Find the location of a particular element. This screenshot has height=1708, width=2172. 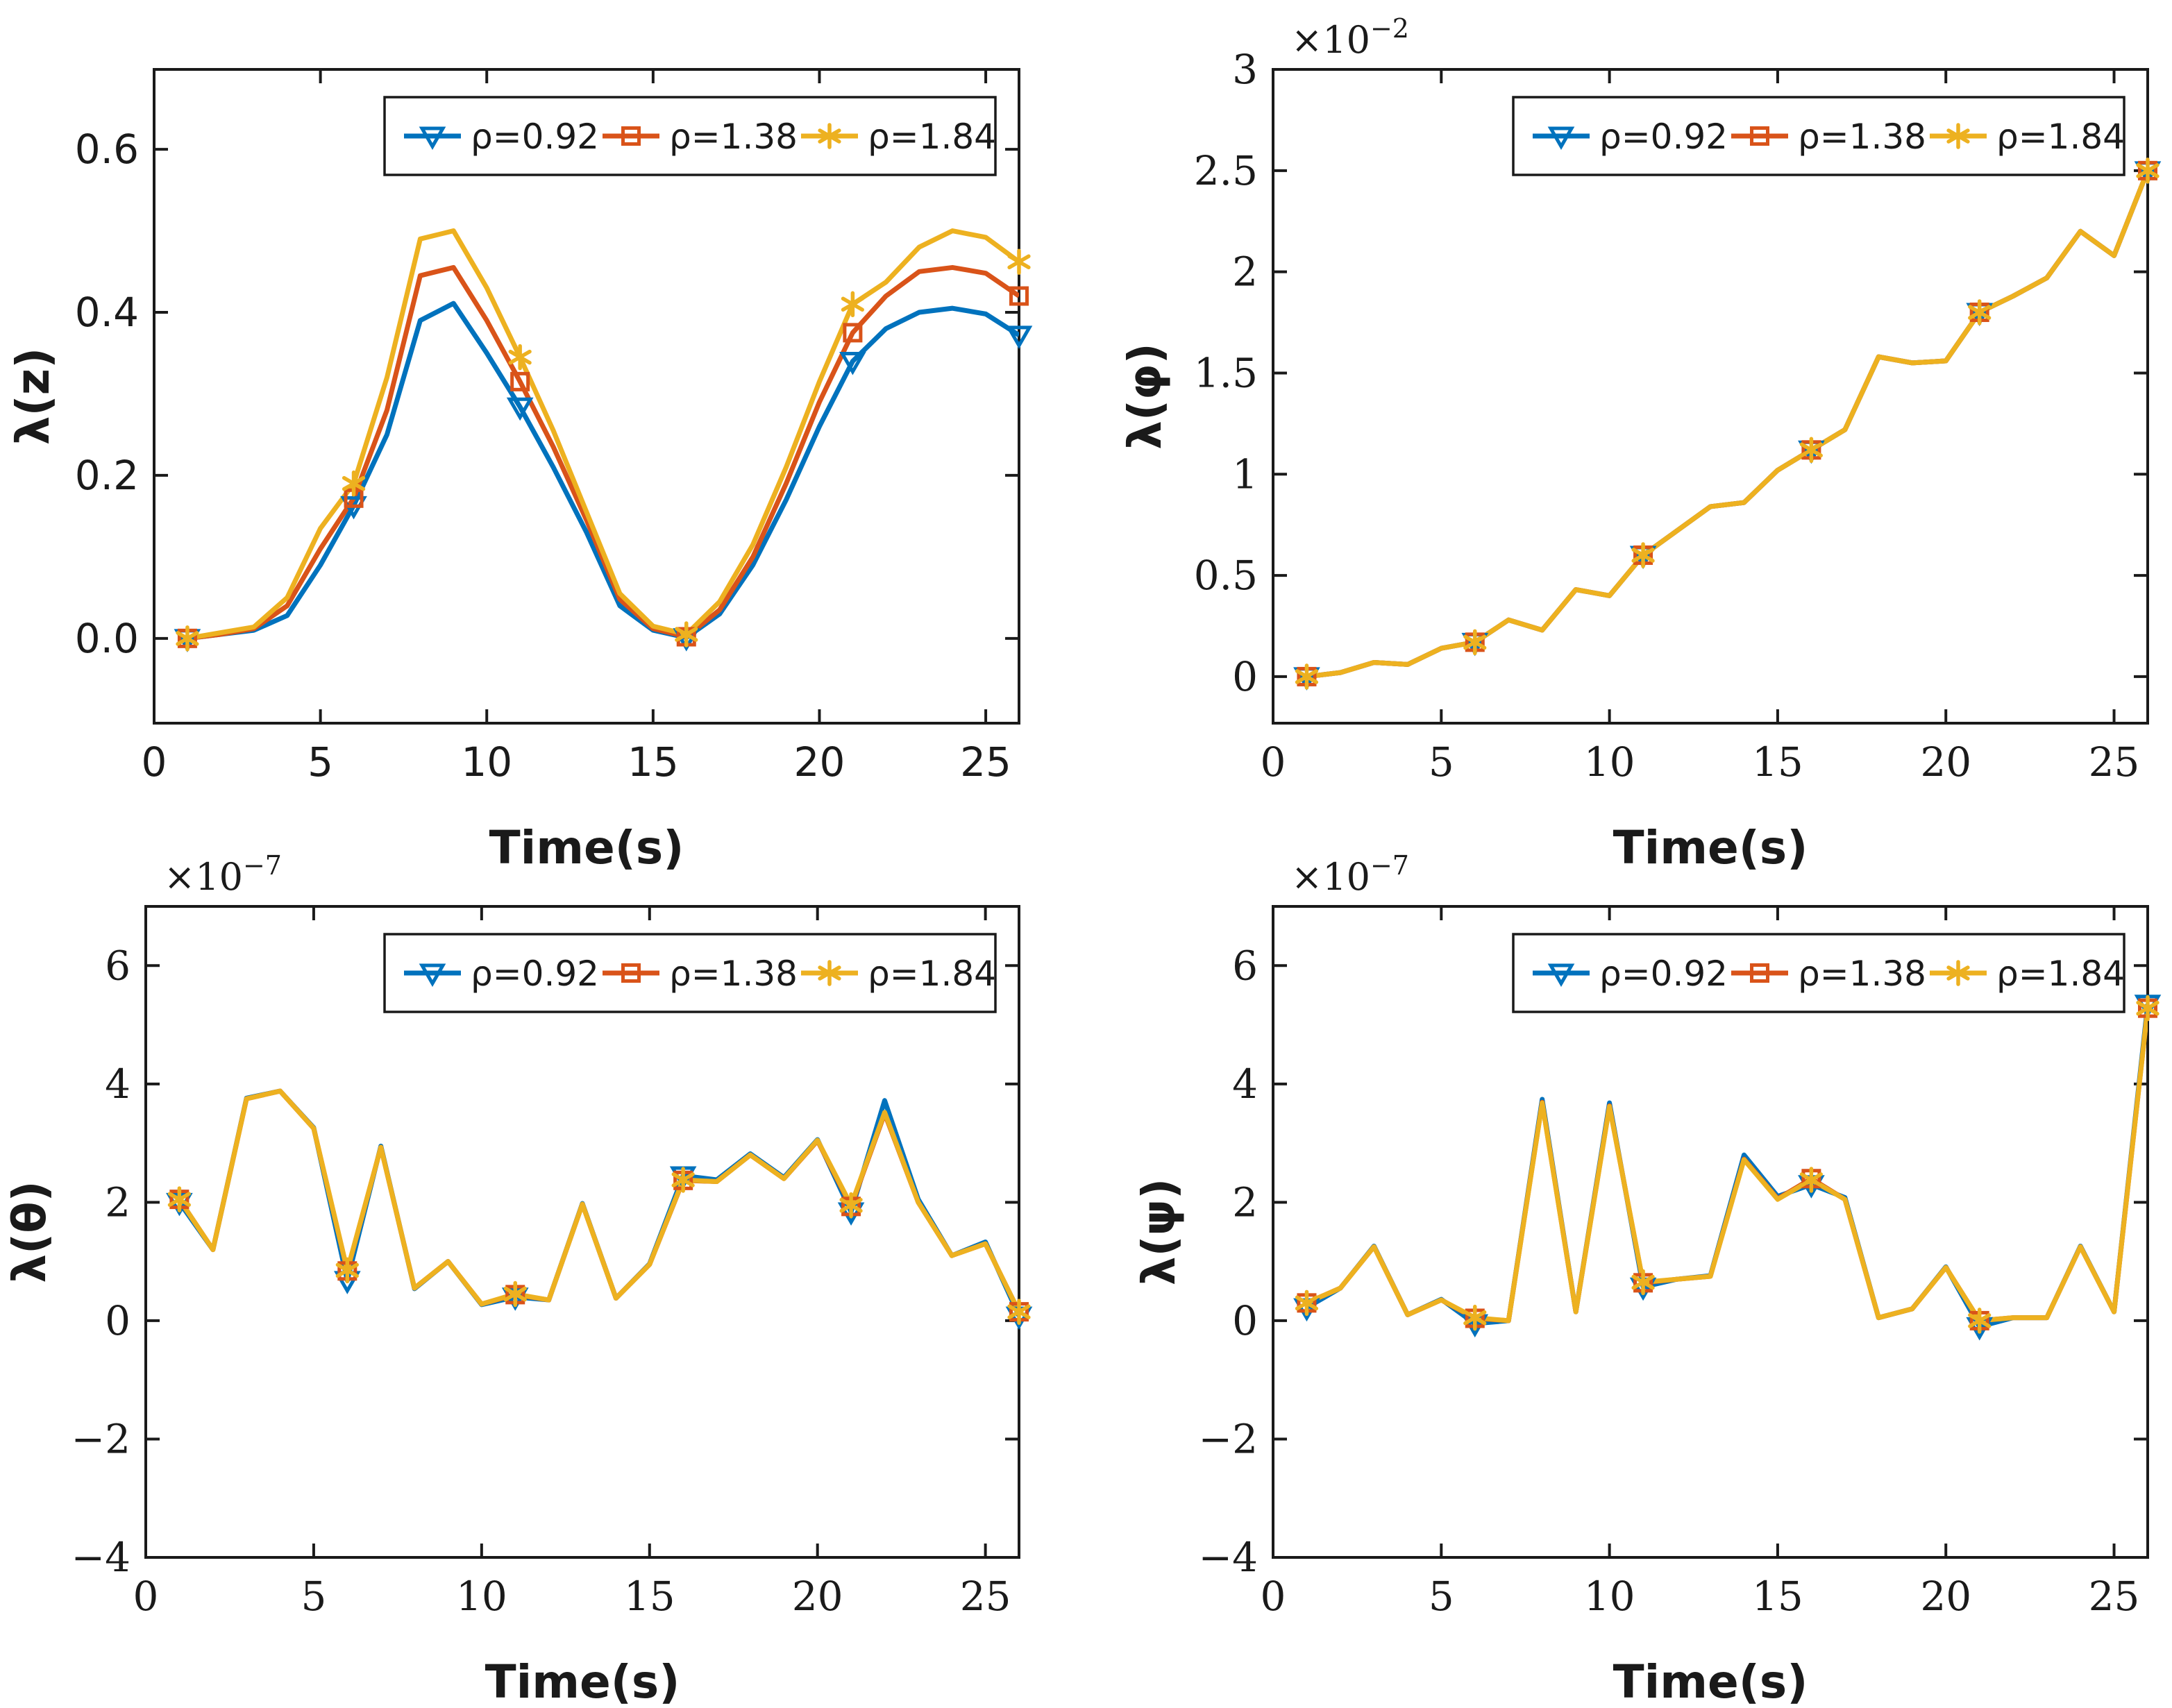

y-tick-label: 0.4 is located at coordinates (107, 312).